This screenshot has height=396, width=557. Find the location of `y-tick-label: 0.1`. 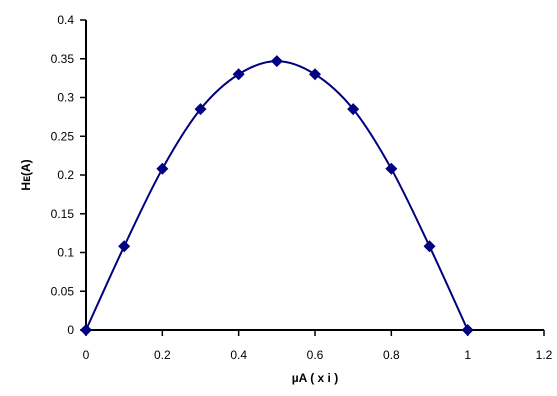

y-tick-label: 0.1 is located at coordinates (65, 253).